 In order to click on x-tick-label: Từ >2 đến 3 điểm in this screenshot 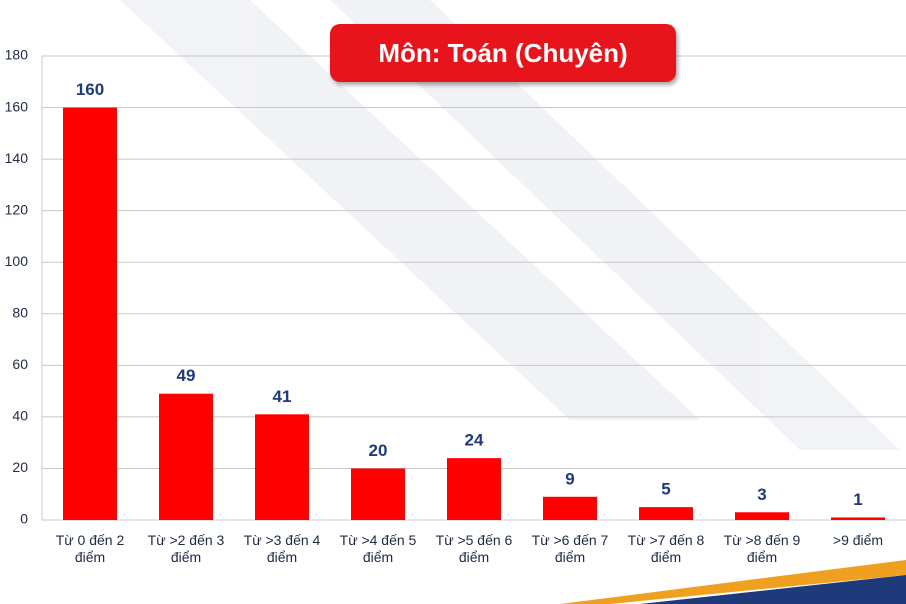, I will do `click(186, 548)`.